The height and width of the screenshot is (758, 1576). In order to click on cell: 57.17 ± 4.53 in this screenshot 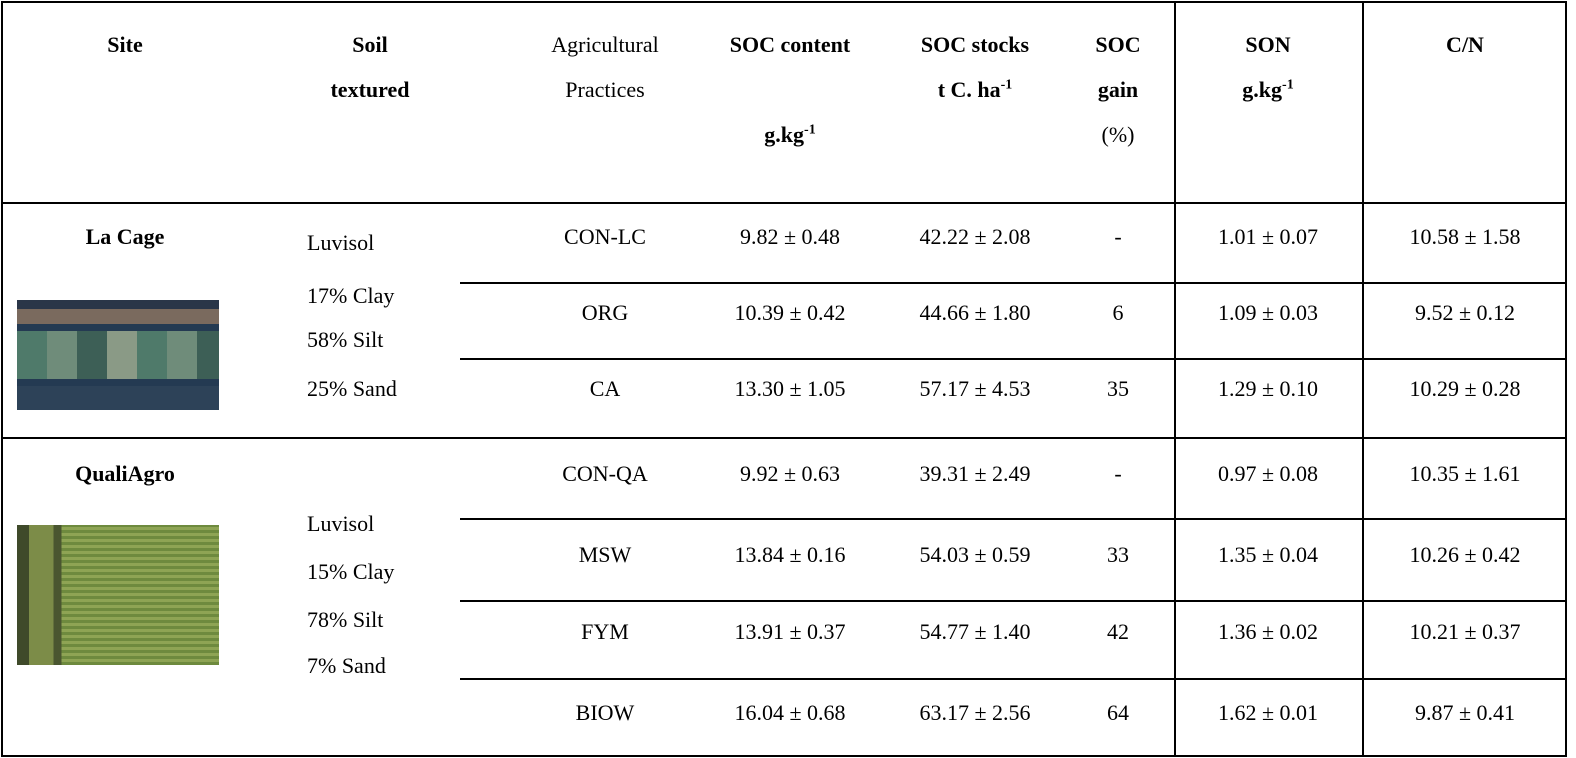, I will do `click(975, 388)`.